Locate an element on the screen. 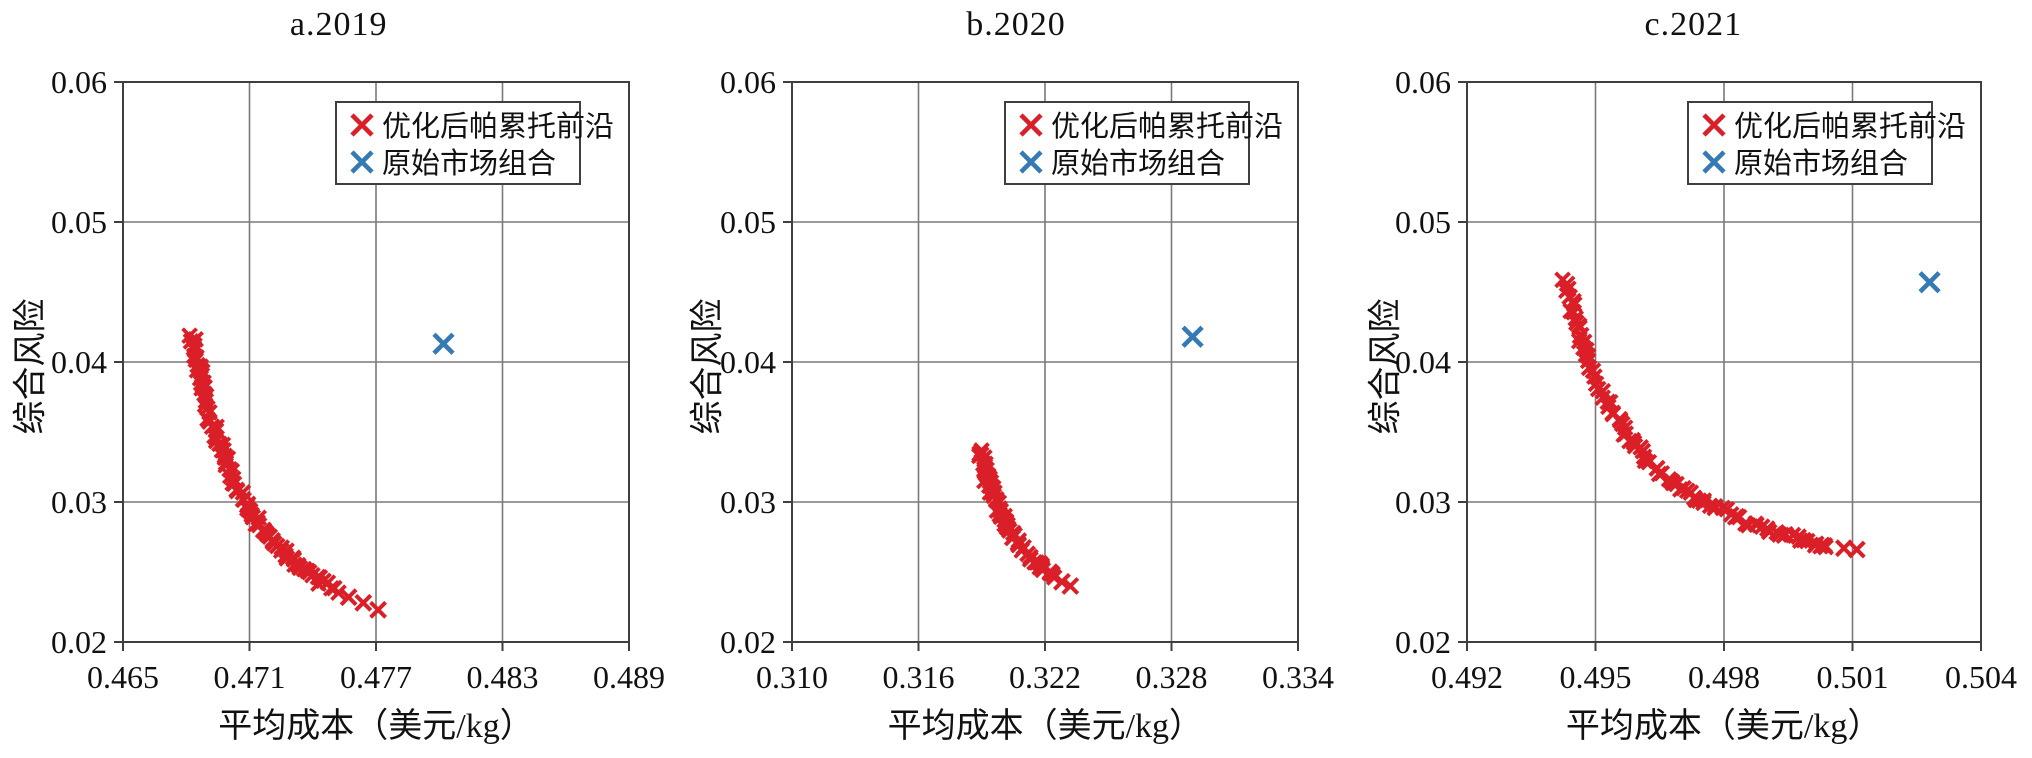  x-tick-label: 0.334 is located at coordinates (1298, 677).